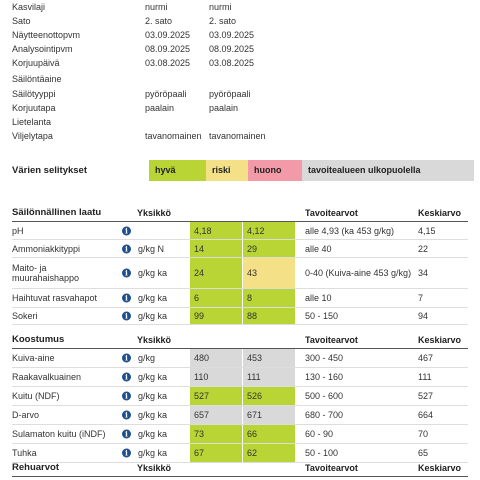  What do you see at coordinates (216, 434) in the screenshot?
I see `value-cell: 73` at bounding box center [216, 434].